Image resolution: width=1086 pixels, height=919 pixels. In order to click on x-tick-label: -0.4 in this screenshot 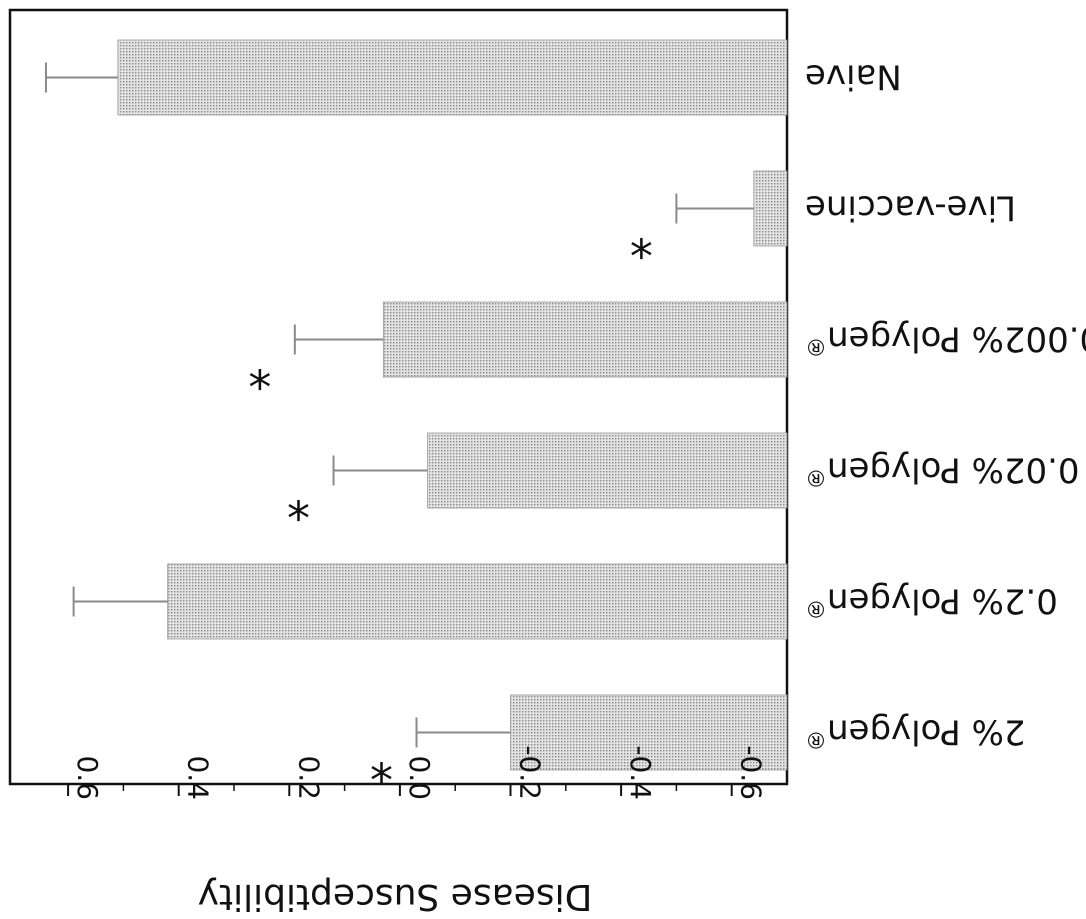, I will do `click(640, 772)`.